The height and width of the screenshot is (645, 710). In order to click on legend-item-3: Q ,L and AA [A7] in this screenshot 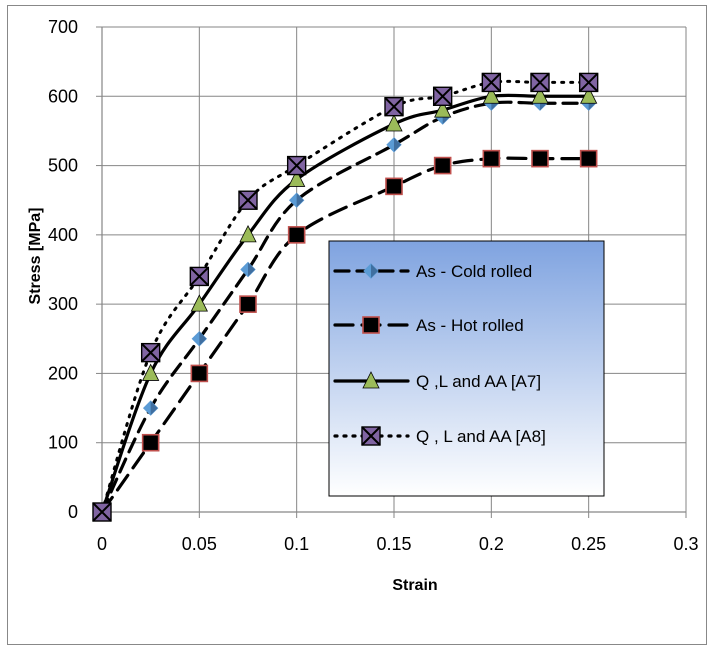, I will do `click(437, 381)`.